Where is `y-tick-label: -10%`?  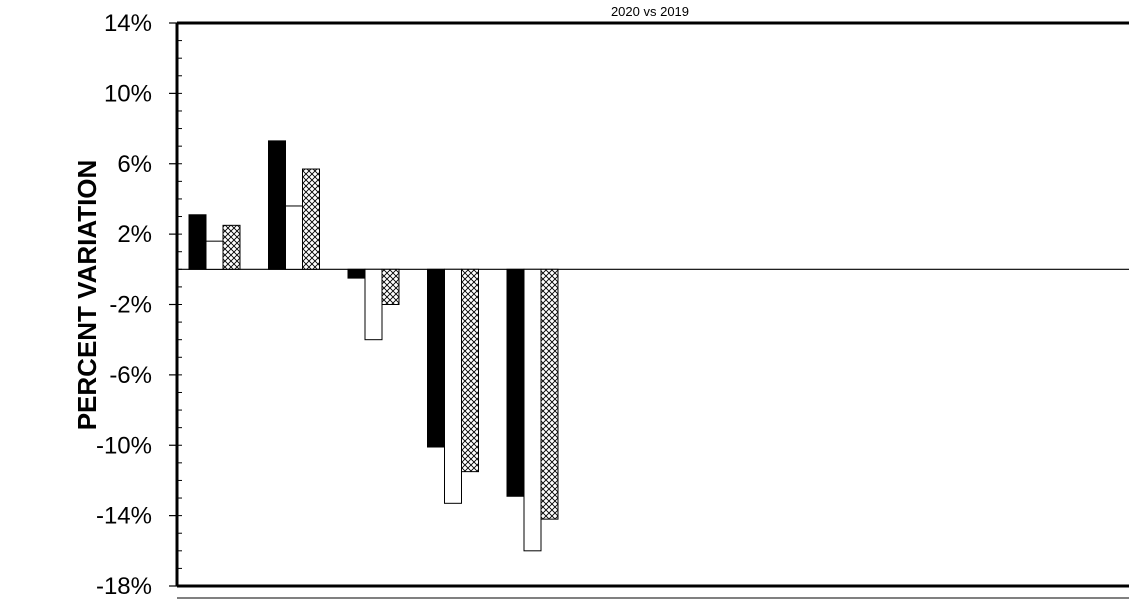 y-tick-label: -10% is located at coordinates (124, 445).